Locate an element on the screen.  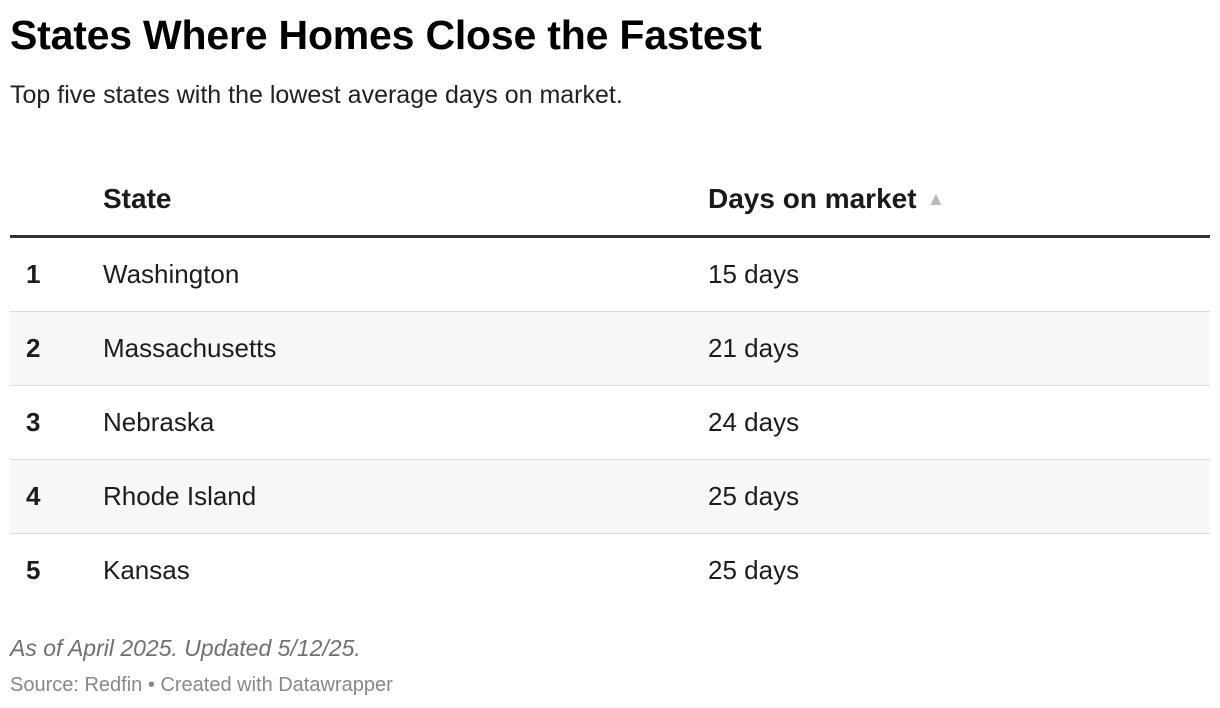
column-header-rank is located at coordinates (56, 200).